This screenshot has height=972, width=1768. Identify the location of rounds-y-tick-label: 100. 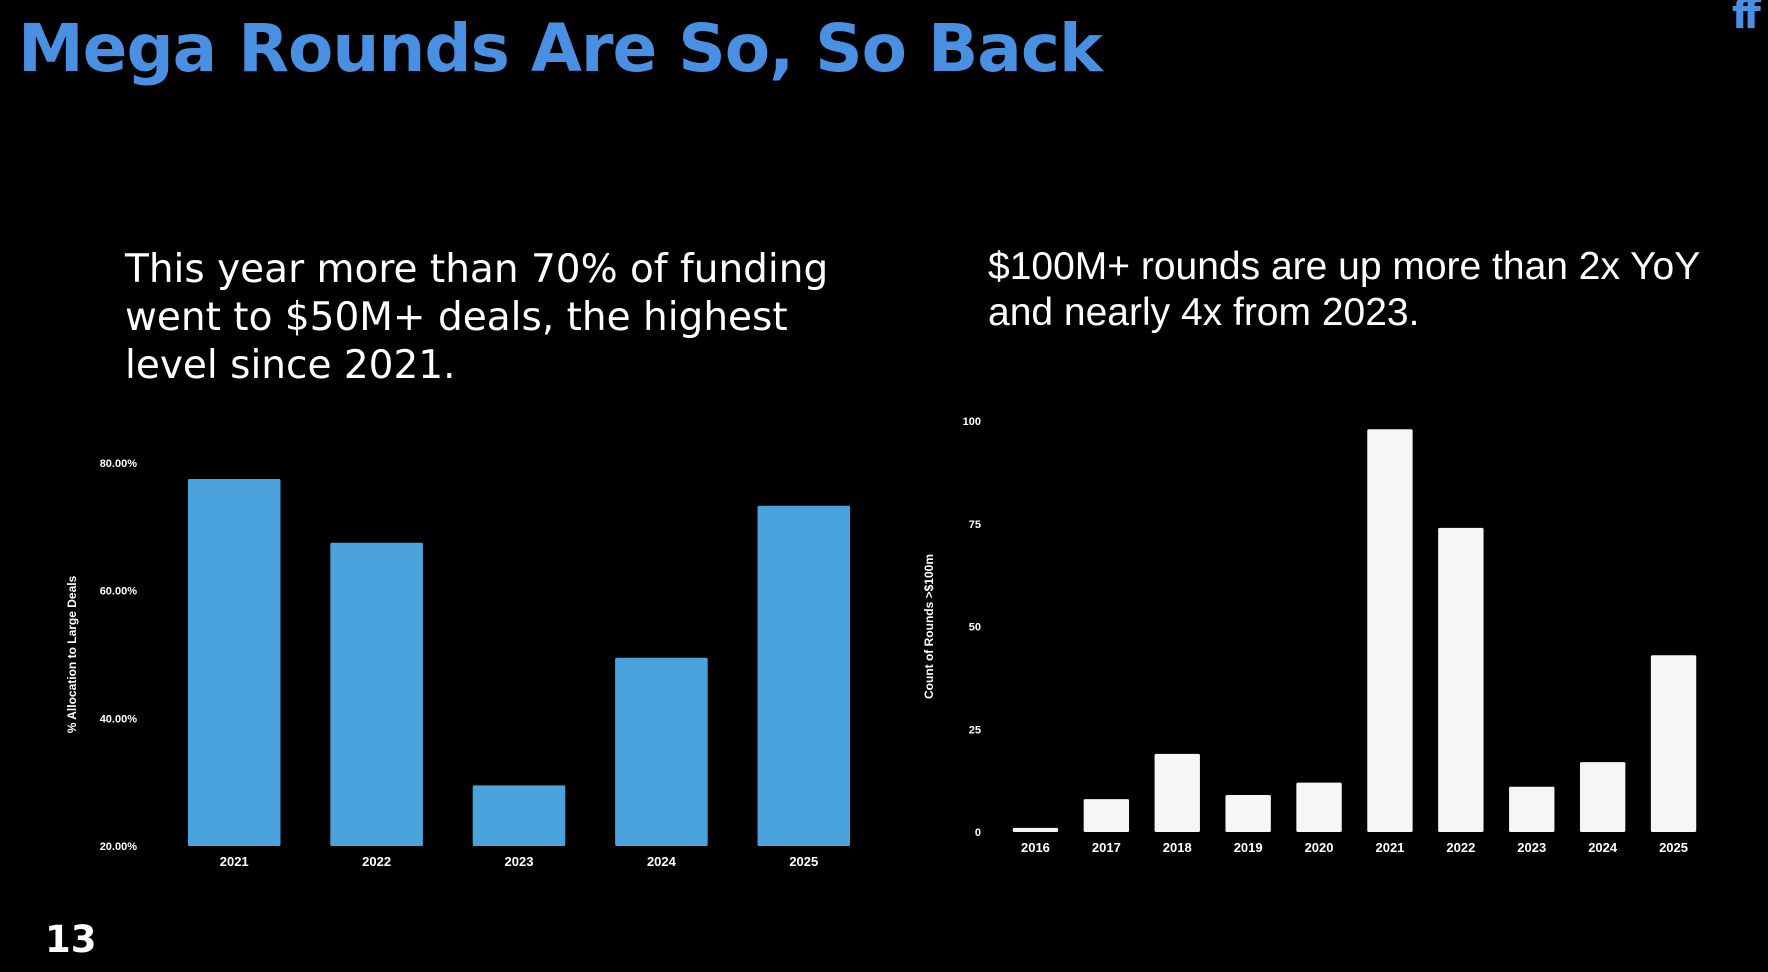
(972, 422).